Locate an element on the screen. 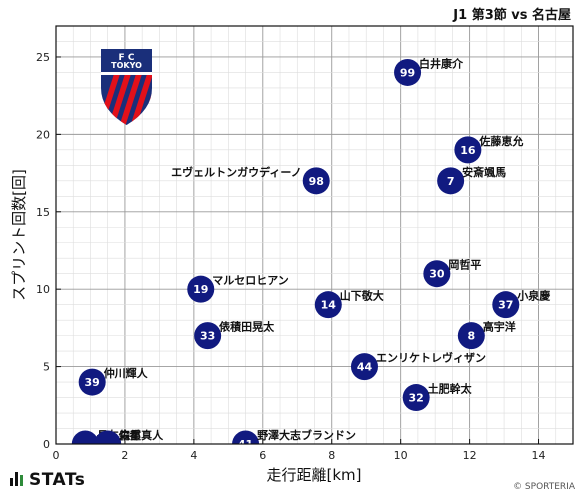 This screenshot has width=583, height=496. player-name: 岡哲平 is located at coordinates (464, 265).